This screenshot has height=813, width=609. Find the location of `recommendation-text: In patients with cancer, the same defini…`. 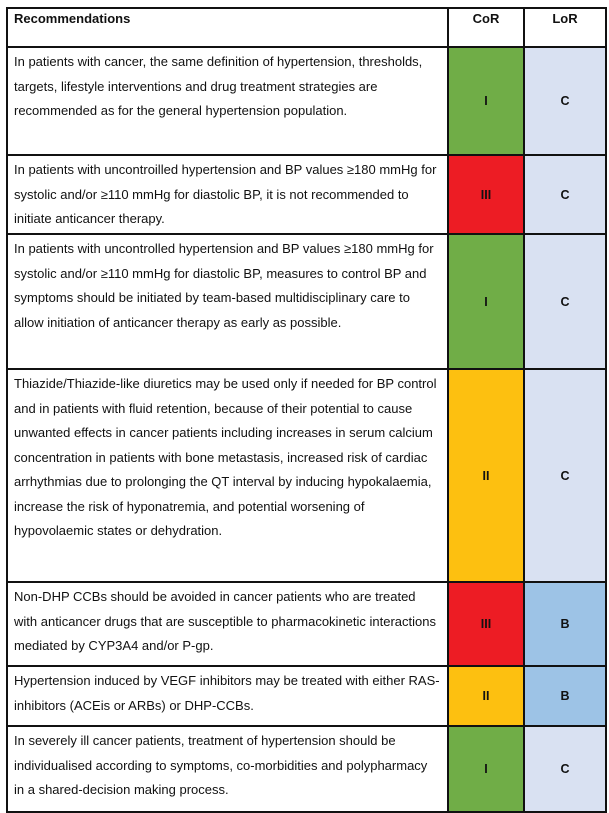

recommendation-text: In patients with cancer, the same defini… is located at coordinates (227, 101).